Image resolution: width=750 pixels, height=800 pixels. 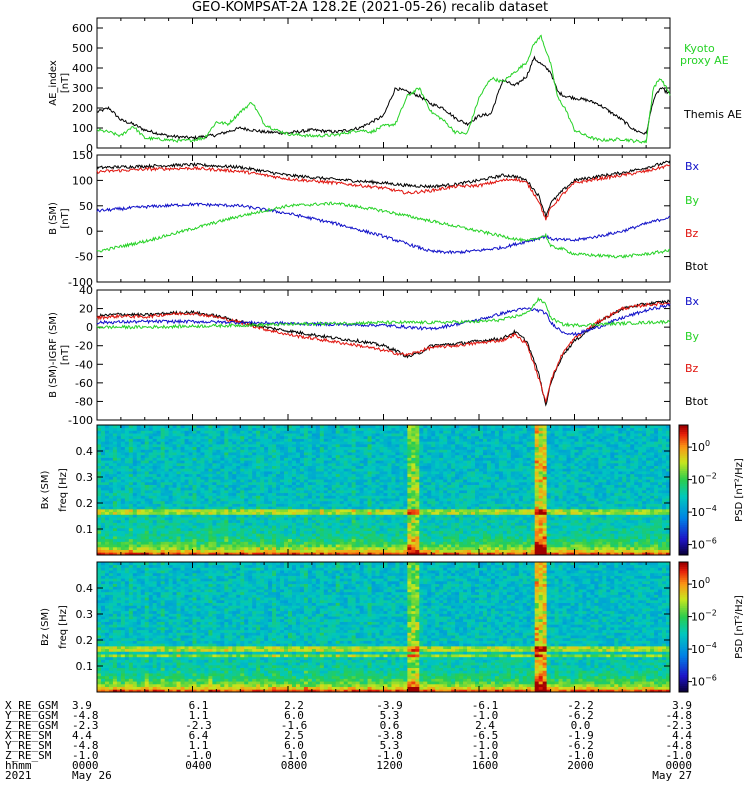 I want to click on ephemeris-value: 3.9, so click(x=682, y=705).